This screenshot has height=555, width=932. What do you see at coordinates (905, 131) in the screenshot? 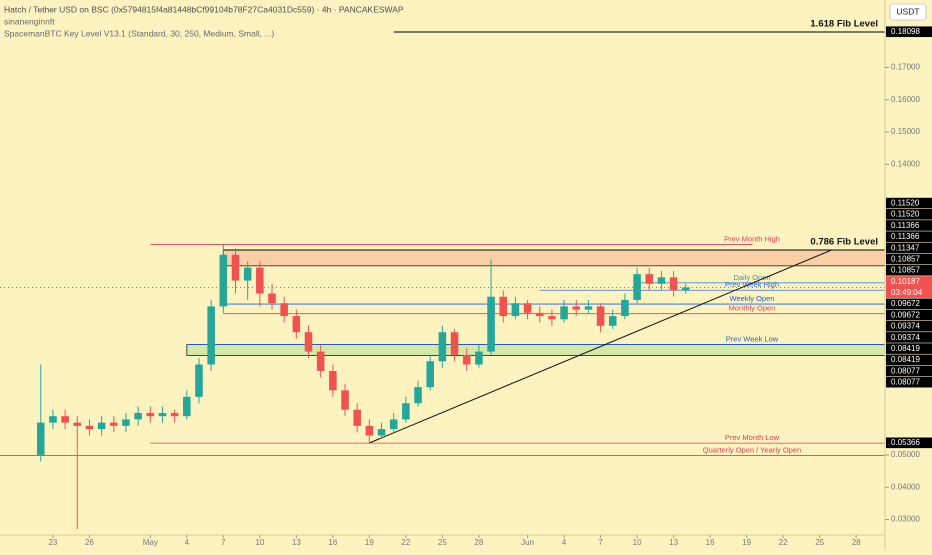
I see `y-tick-label: 0.15000` at bounding box center [905, 131].